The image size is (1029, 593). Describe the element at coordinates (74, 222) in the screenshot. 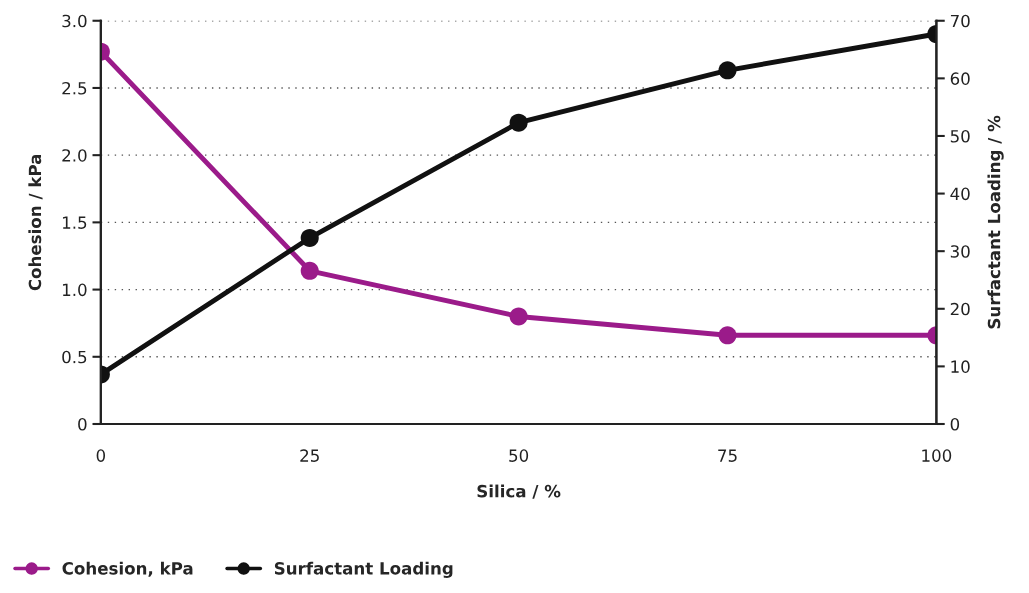

I see `y-tick-label: 1.5` at that location.